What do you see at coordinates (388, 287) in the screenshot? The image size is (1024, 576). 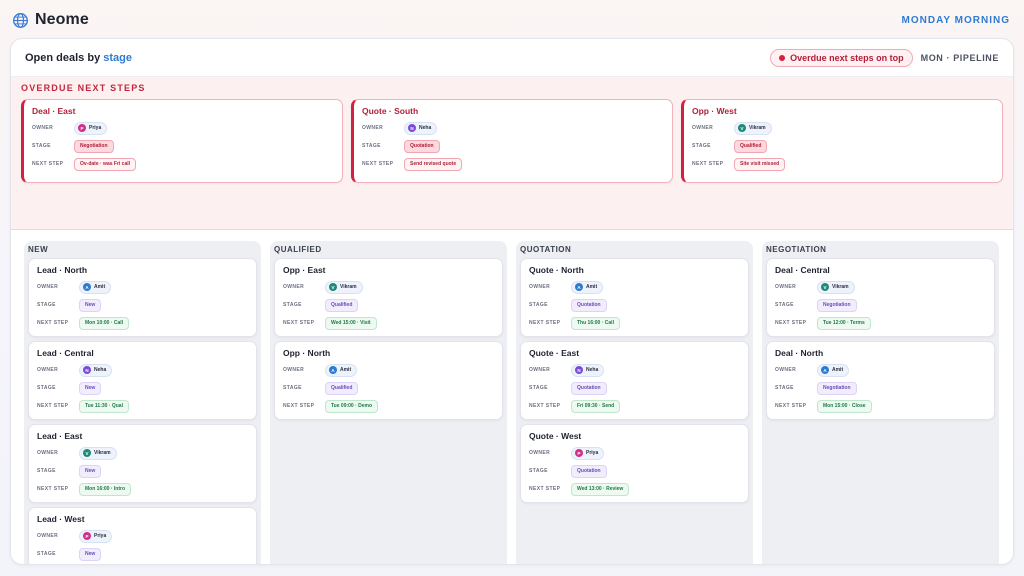 I see `owner-field: OWNER V Vikram` at bounding box center [388, 287].